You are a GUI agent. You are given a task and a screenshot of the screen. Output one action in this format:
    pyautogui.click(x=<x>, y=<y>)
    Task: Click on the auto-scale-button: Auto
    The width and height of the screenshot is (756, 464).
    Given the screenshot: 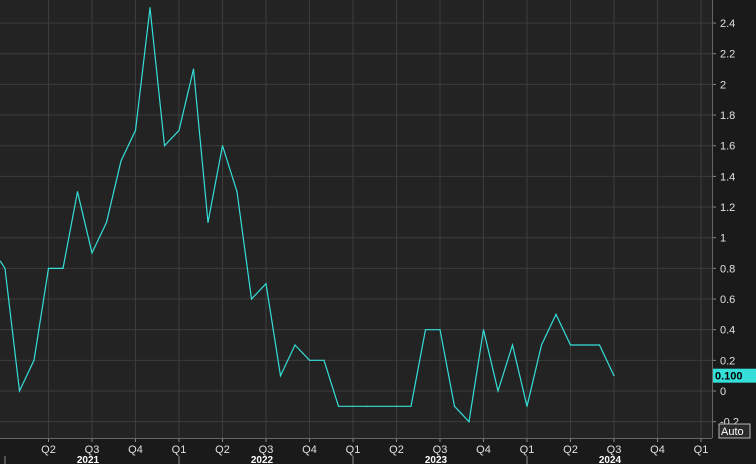 What is the action you would take?
    pyautogui.click(x=734, y=431)
    